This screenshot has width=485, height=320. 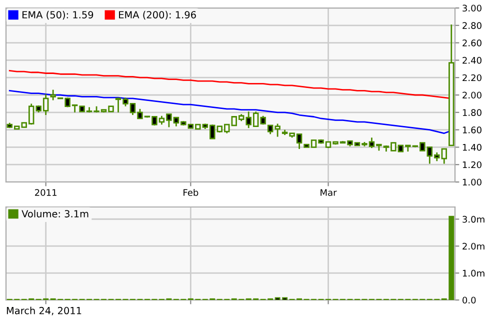 What do you see at coordinates (472, 8) in the screenshot?
I see `y-tick-label: 3.00` at bounding box center [472, 8].